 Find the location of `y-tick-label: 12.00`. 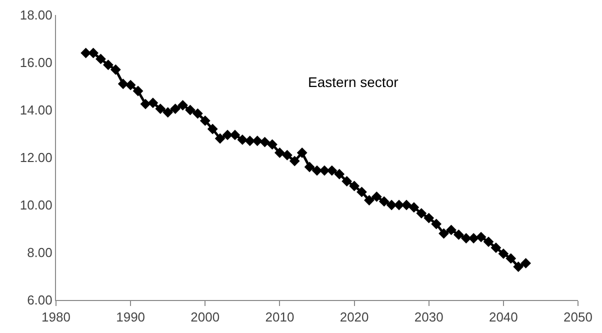

y-tick-label: 12.00 is located at coordinates (36, 158).